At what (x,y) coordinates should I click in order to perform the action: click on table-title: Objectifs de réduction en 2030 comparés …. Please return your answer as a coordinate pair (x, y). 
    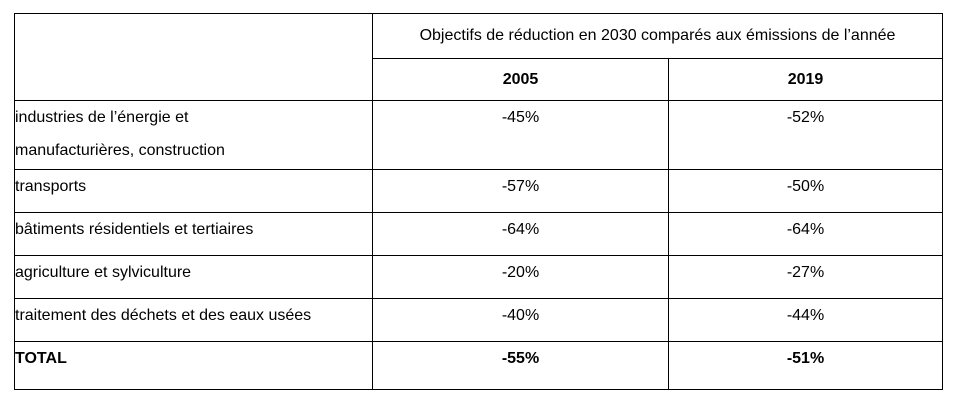
    Looking at the image, I should click on (657, 36).